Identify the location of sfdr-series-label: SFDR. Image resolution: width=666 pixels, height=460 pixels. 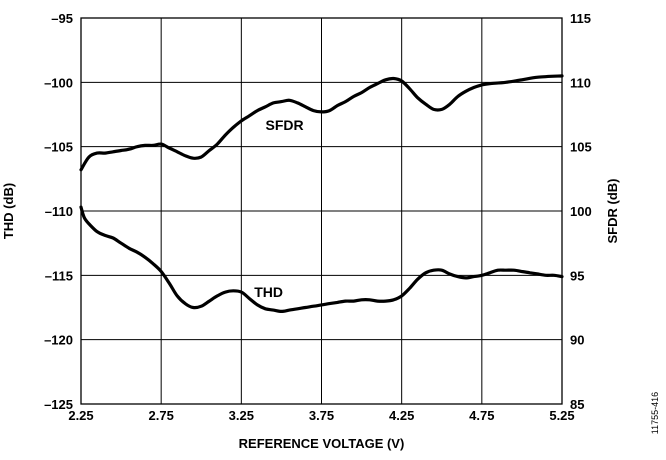
(285, 125).